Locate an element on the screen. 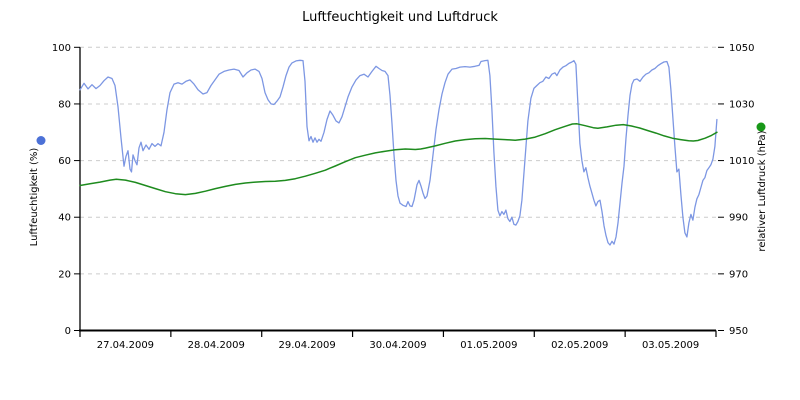 The image size is (800, 400). y-left-tick-label: 100 is located at coordinates (61, 48).